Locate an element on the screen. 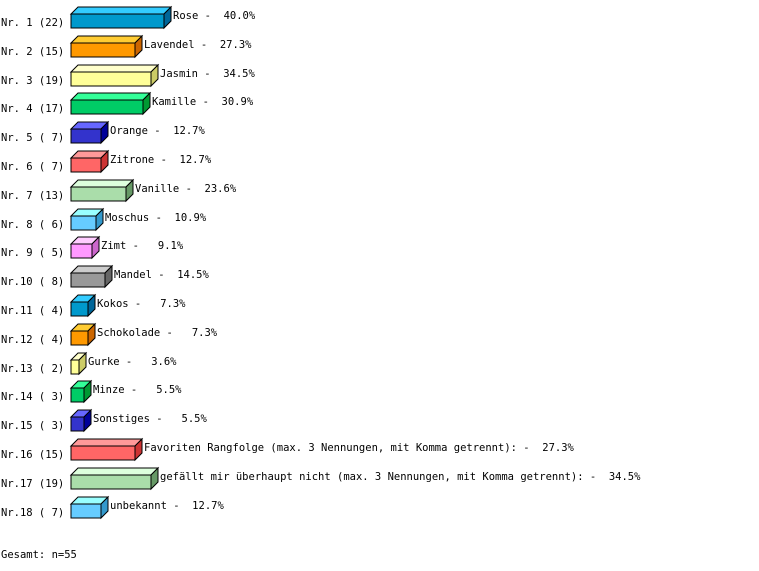 Image resolution: width=759 pixels, height=571 pixels. bar-row: Nr.10 ( 8) Mandel - 14.5% is located at coordinates (105, 276).